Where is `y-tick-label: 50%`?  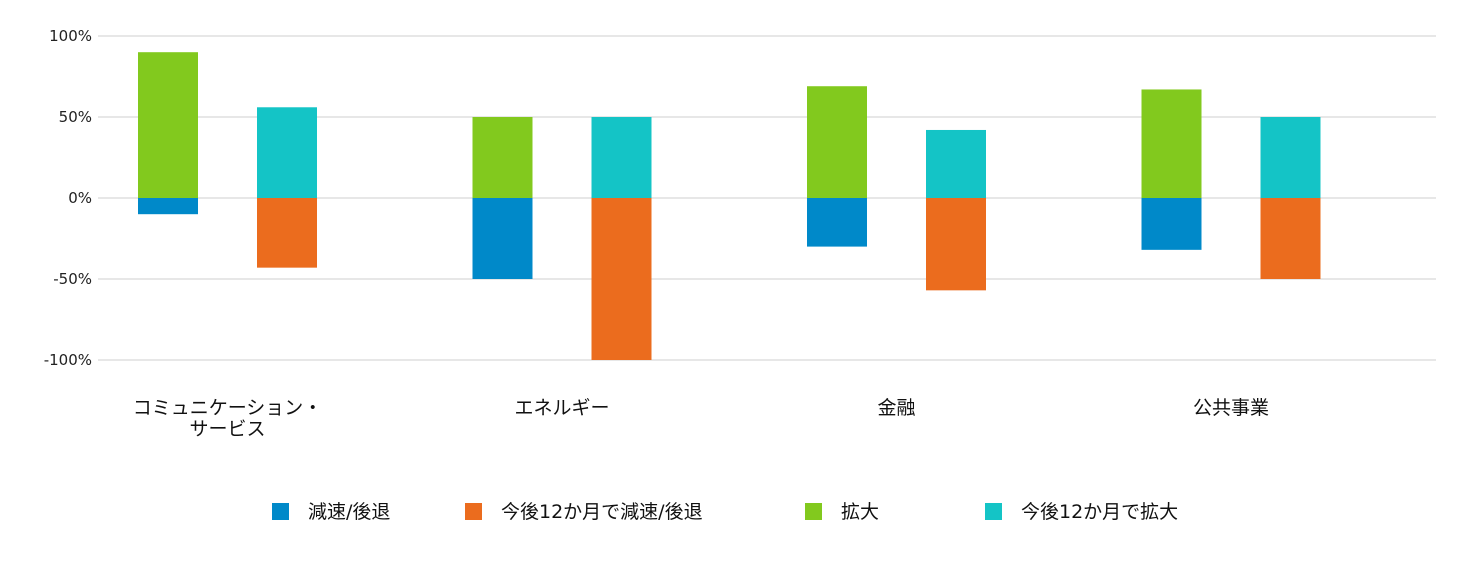
y-tick-label: 50% is located at coordinates (75, 117).